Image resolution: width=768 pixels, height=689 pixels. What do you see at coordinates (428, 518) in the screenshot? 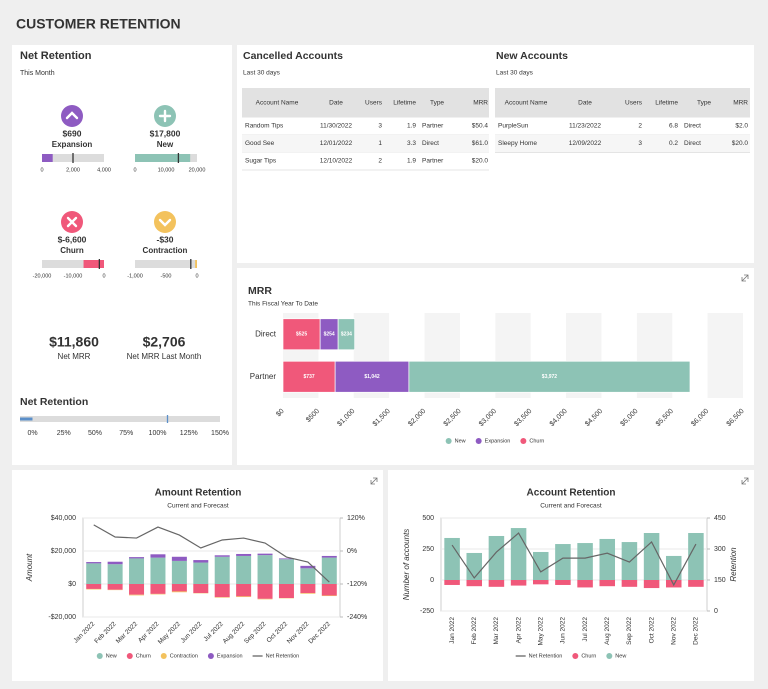
I see `y-tick-label: 500` at bounding box center [428, 518].